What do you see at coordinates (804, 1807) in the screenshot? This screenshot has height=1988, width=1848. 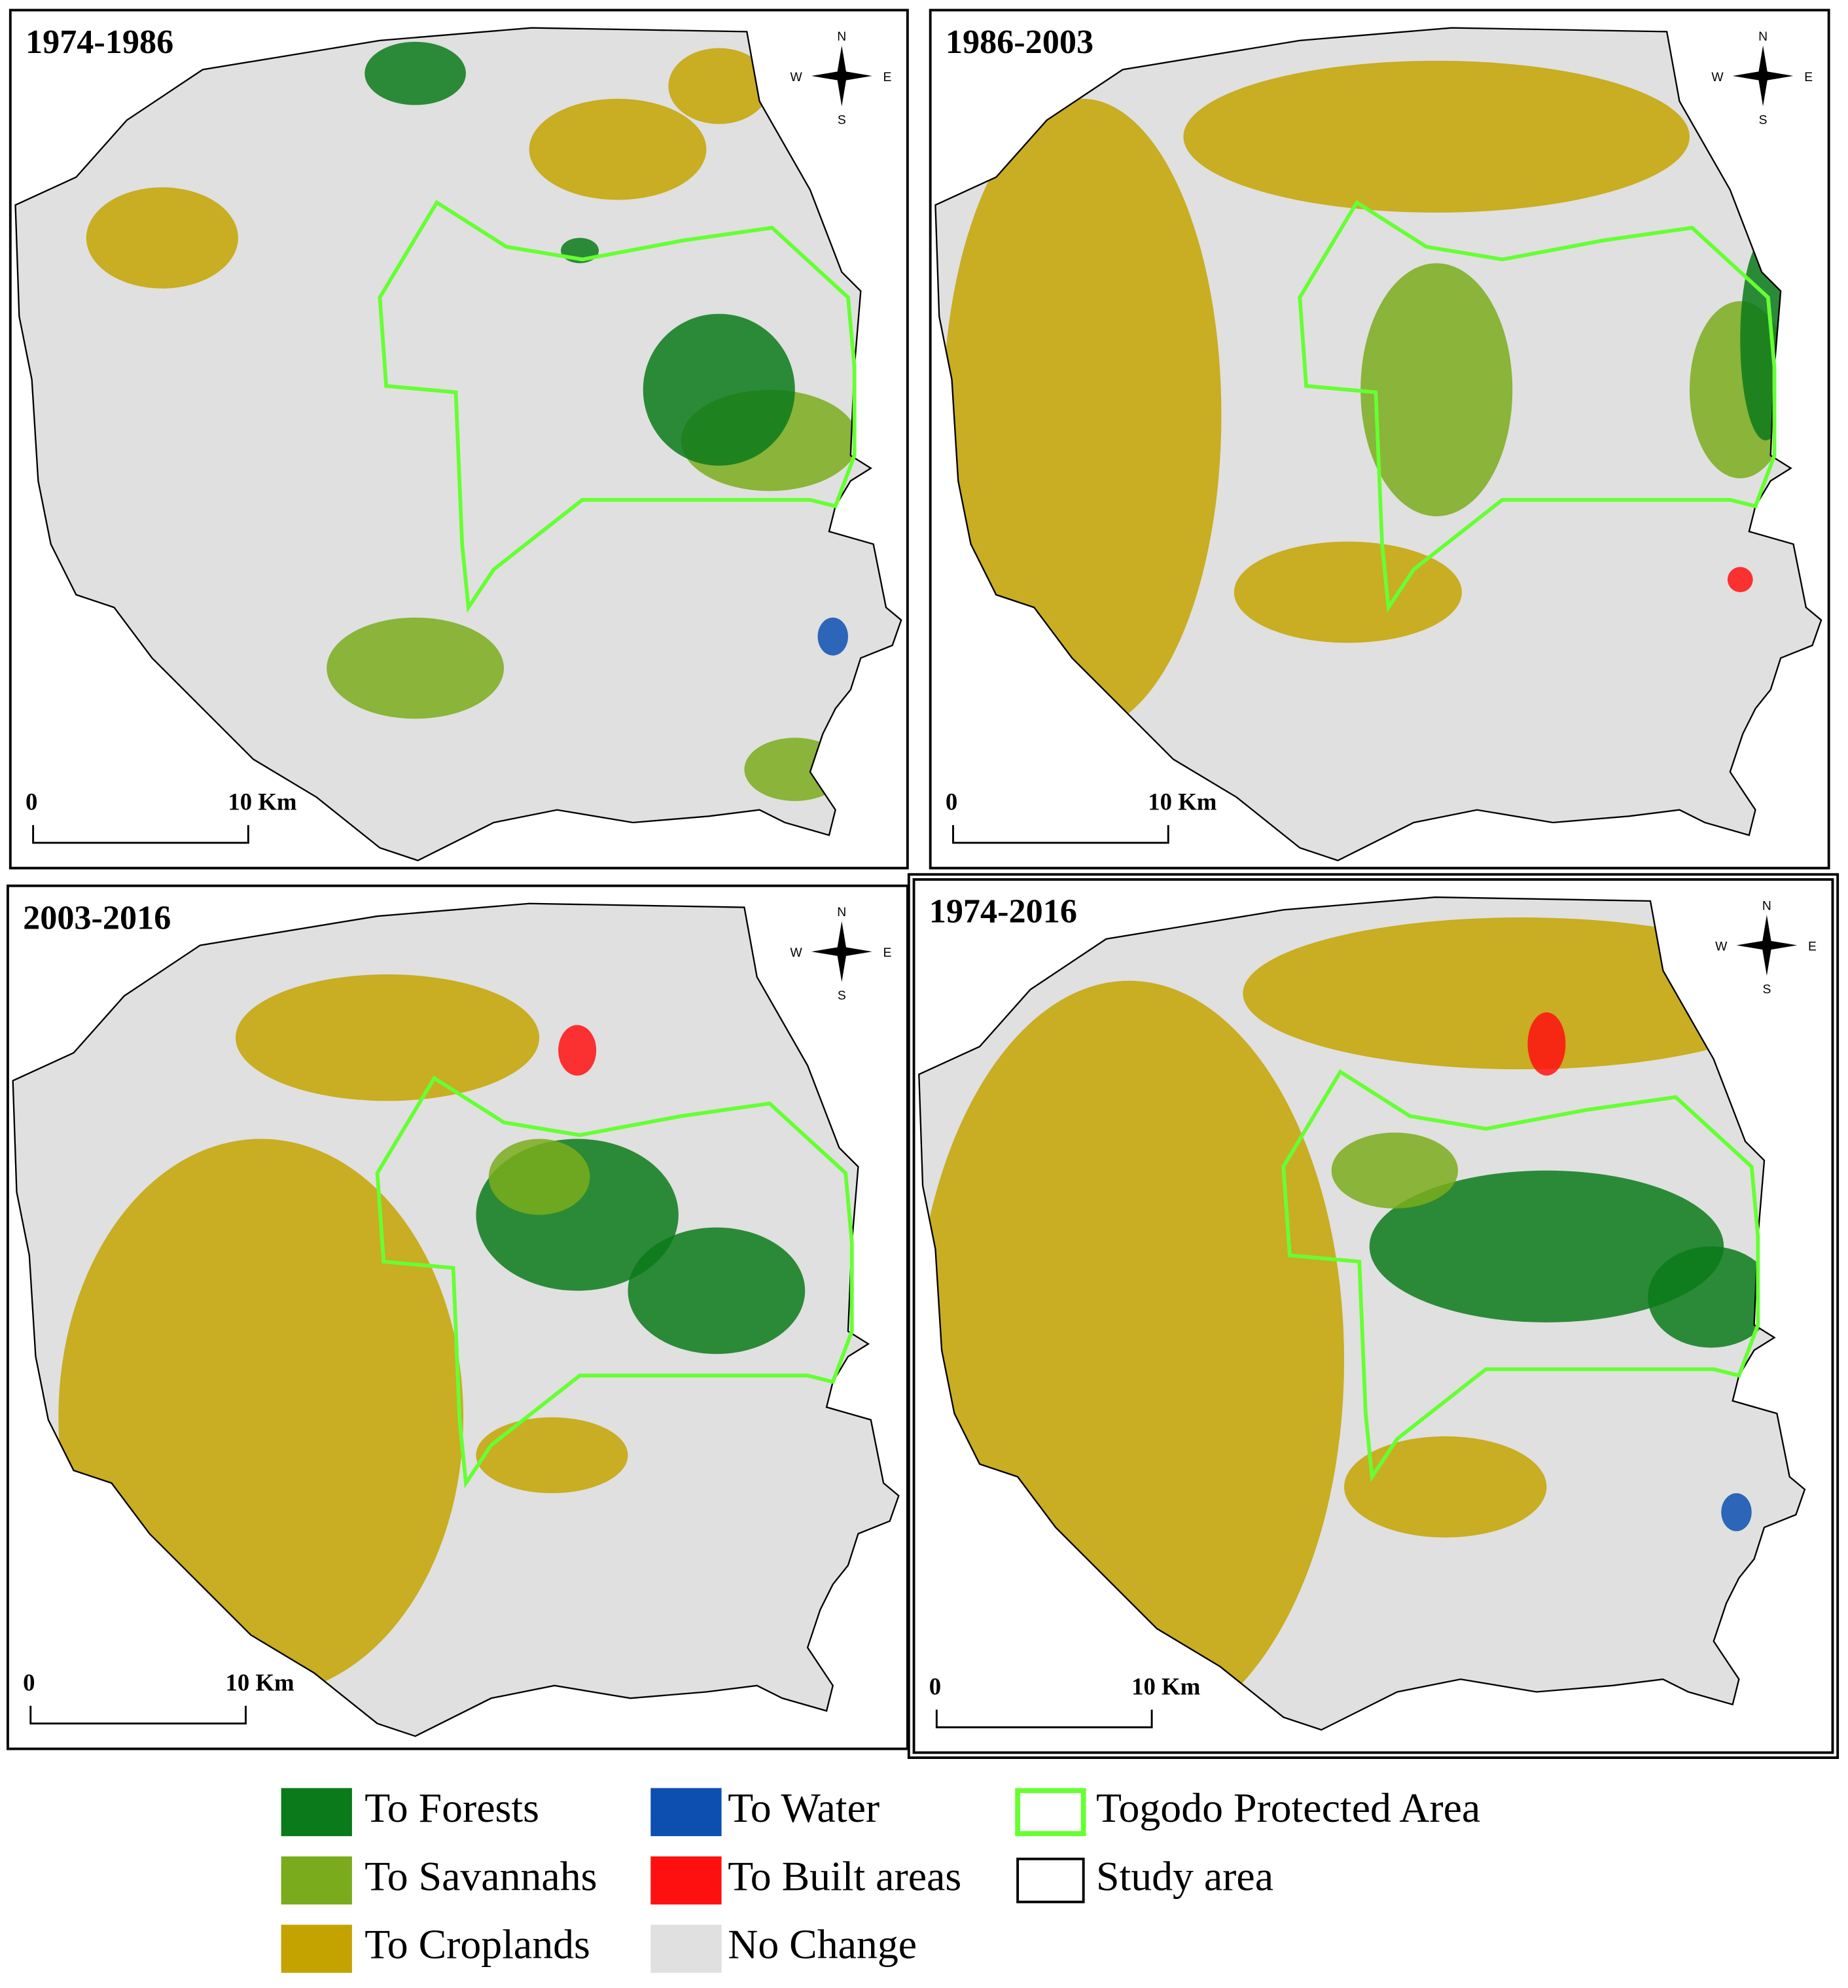 I see `legend-label: To Water` at bounding box center [804, 1807].